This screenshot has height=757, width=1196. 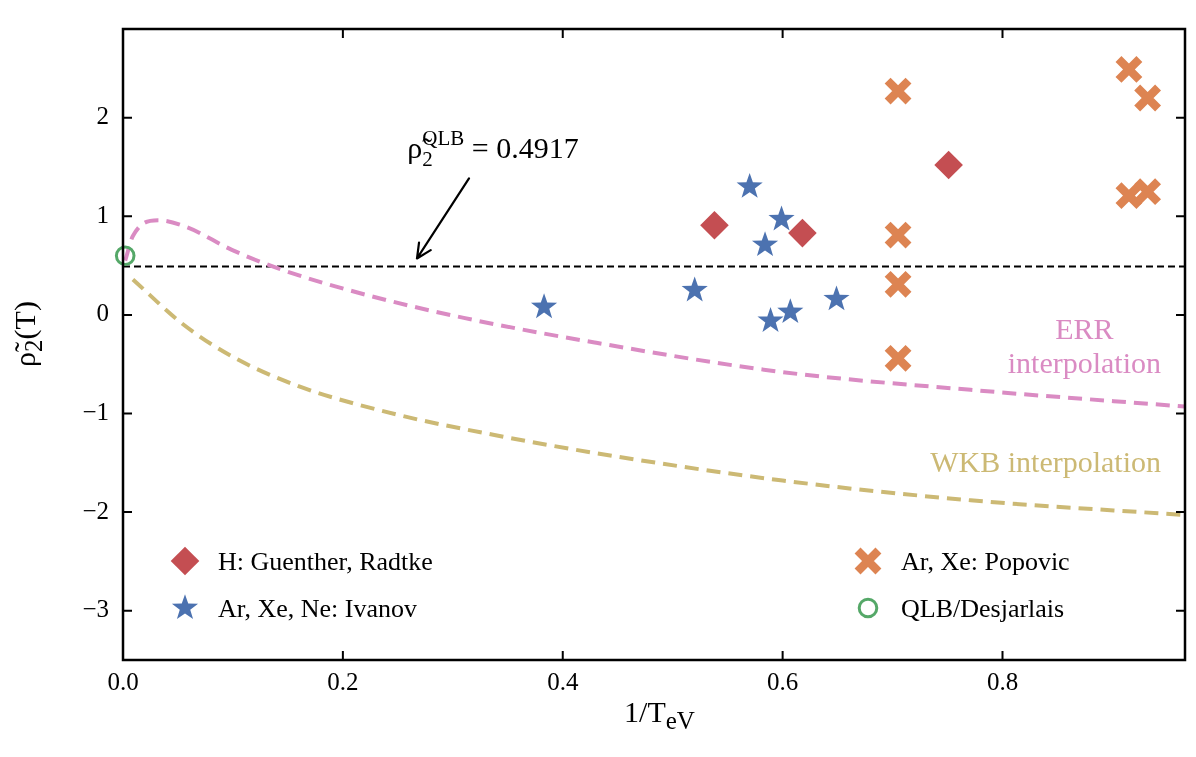 What do you see at coordinates (123, 681) in the screenshot?
I see `x-tick-label: 0.0` at bounding box center [123, 681].